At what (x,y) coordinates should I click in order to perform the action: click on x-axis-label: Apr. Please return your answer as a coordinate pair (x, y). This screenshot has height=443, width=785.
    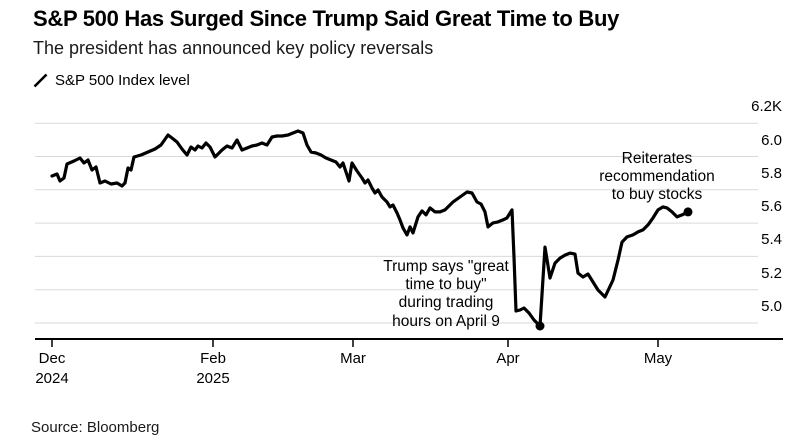
    Looking at the image, I should click on (508, 358).